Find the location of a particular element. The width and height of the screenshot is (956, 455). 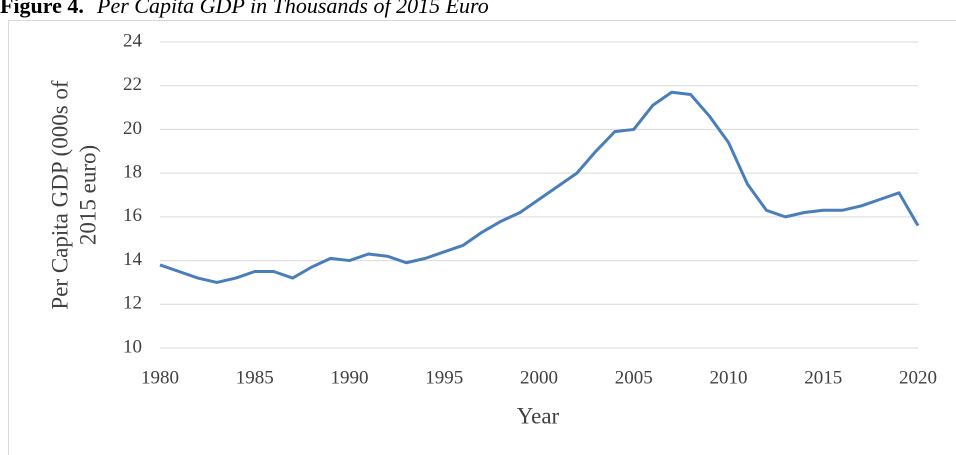

y-tick-label: 12 is located at coordinates (132, 303).